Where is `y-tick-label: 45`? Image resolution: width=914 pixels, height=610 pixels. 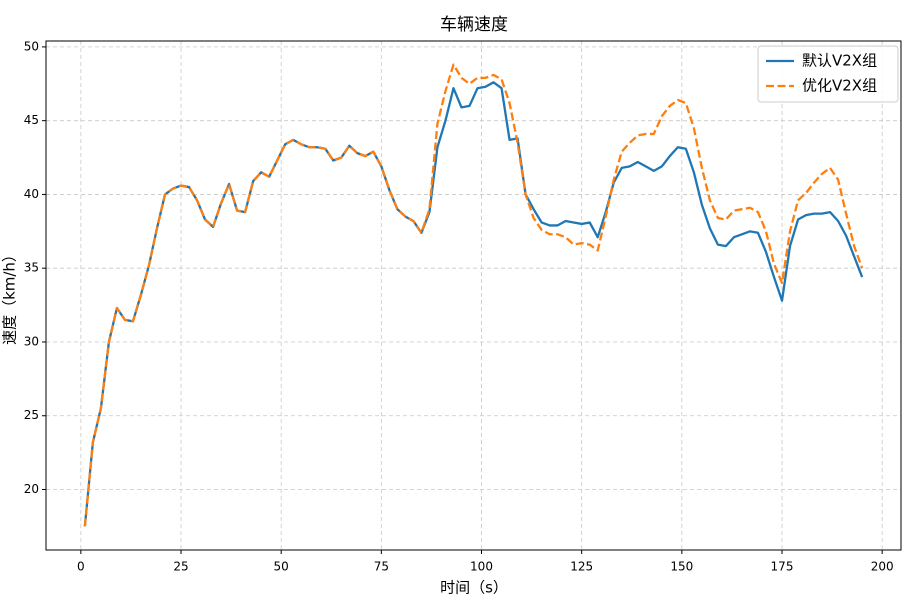 y-tick-label: 45 is located at coordinates (31, 120).